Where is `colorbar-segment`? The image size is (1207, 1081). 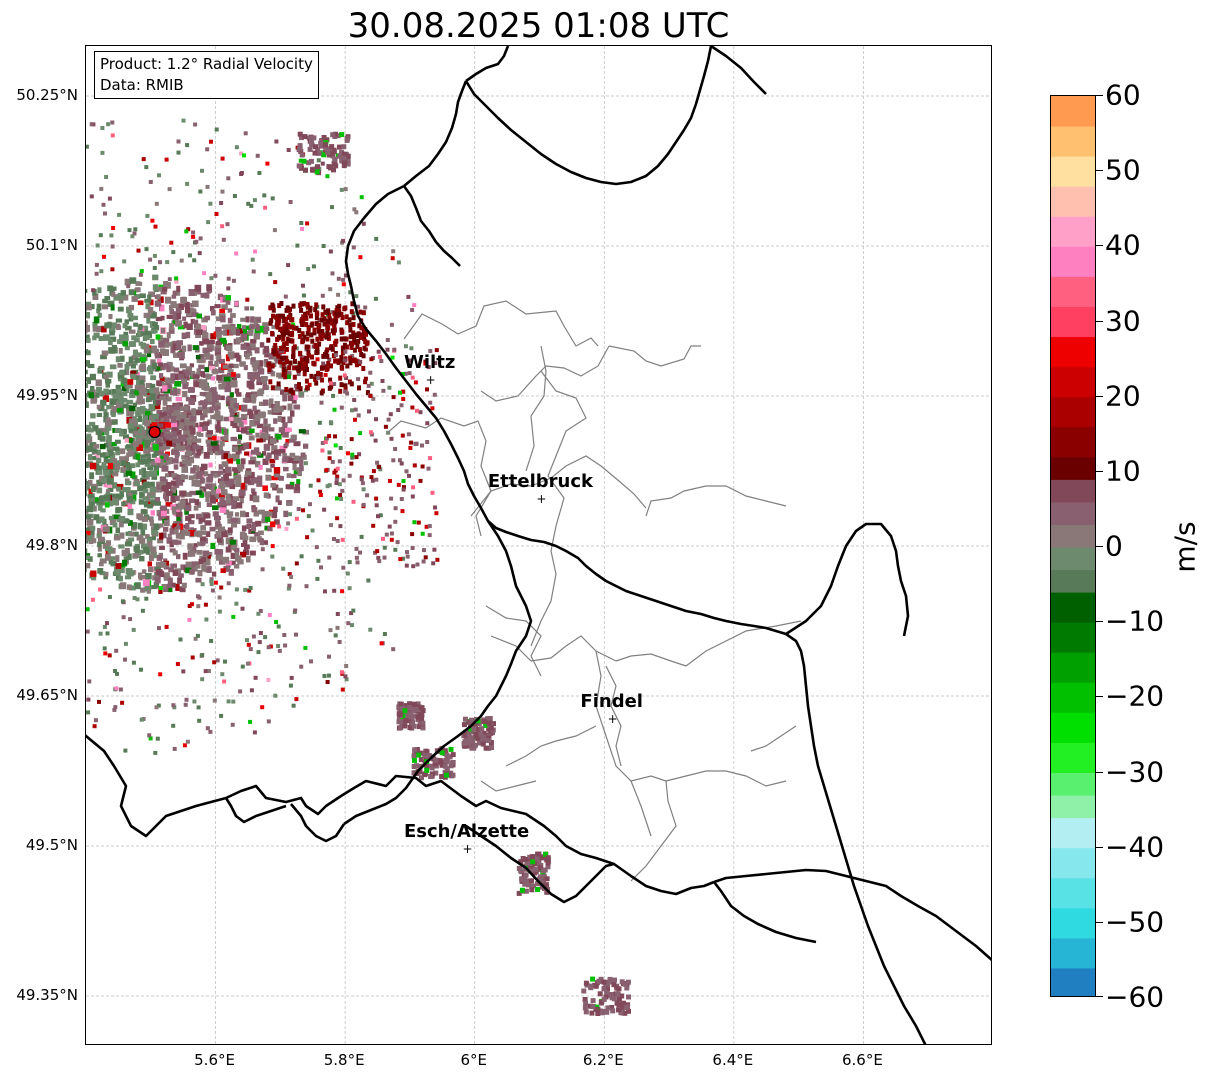
colorbar-segment is located at coordinates (1073, 468).